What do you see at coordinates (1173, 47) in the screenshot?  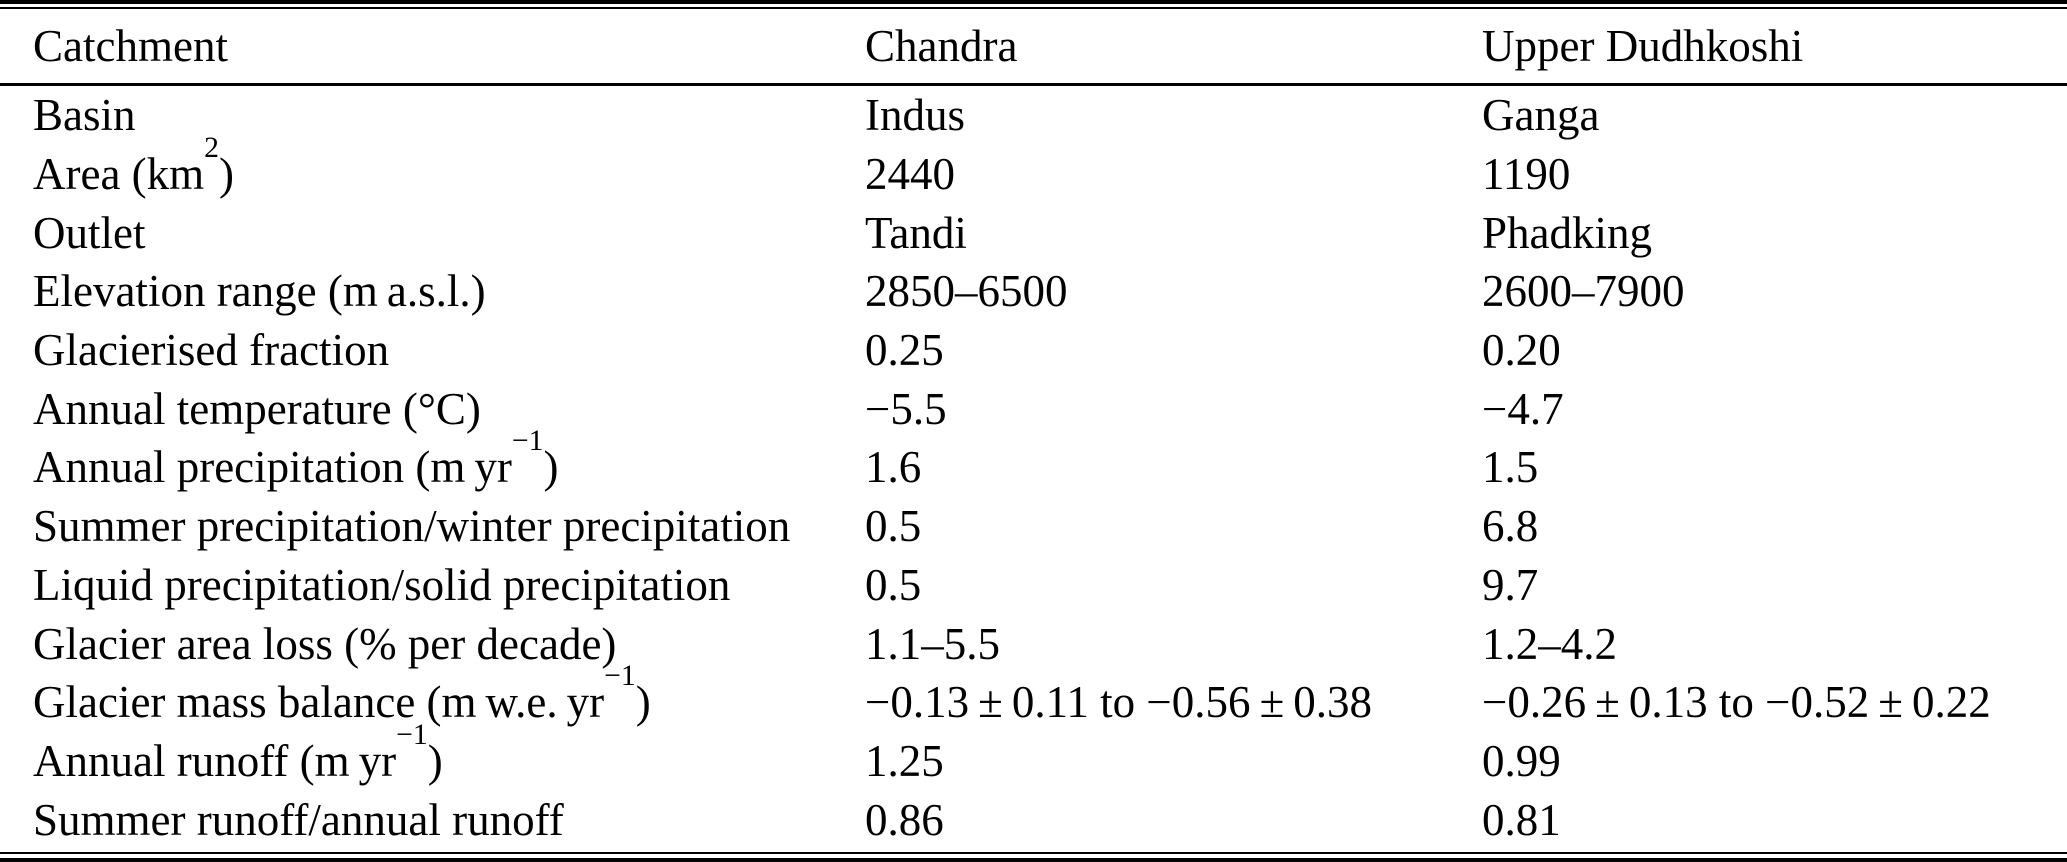 I see `header-chandra: Chandra` at bounding box center [1173, 47].